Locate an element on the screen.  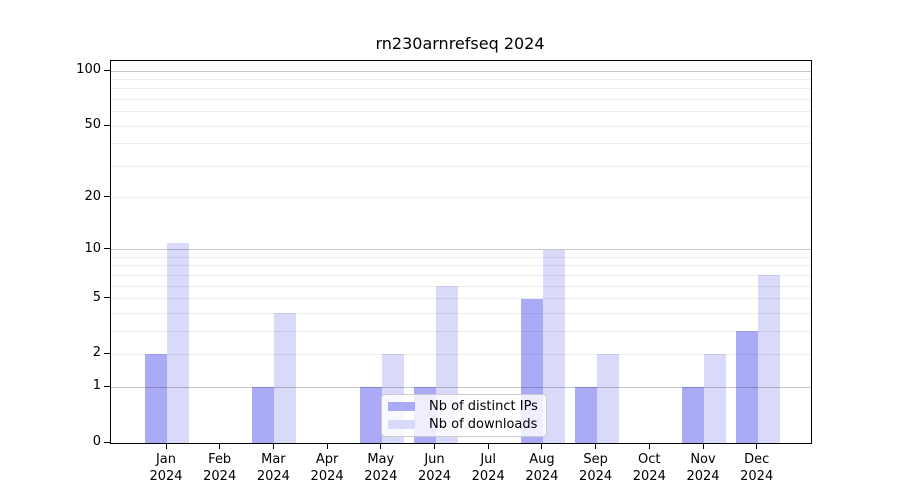
x-tick-month: Sep is located at coordinates (595, 459).